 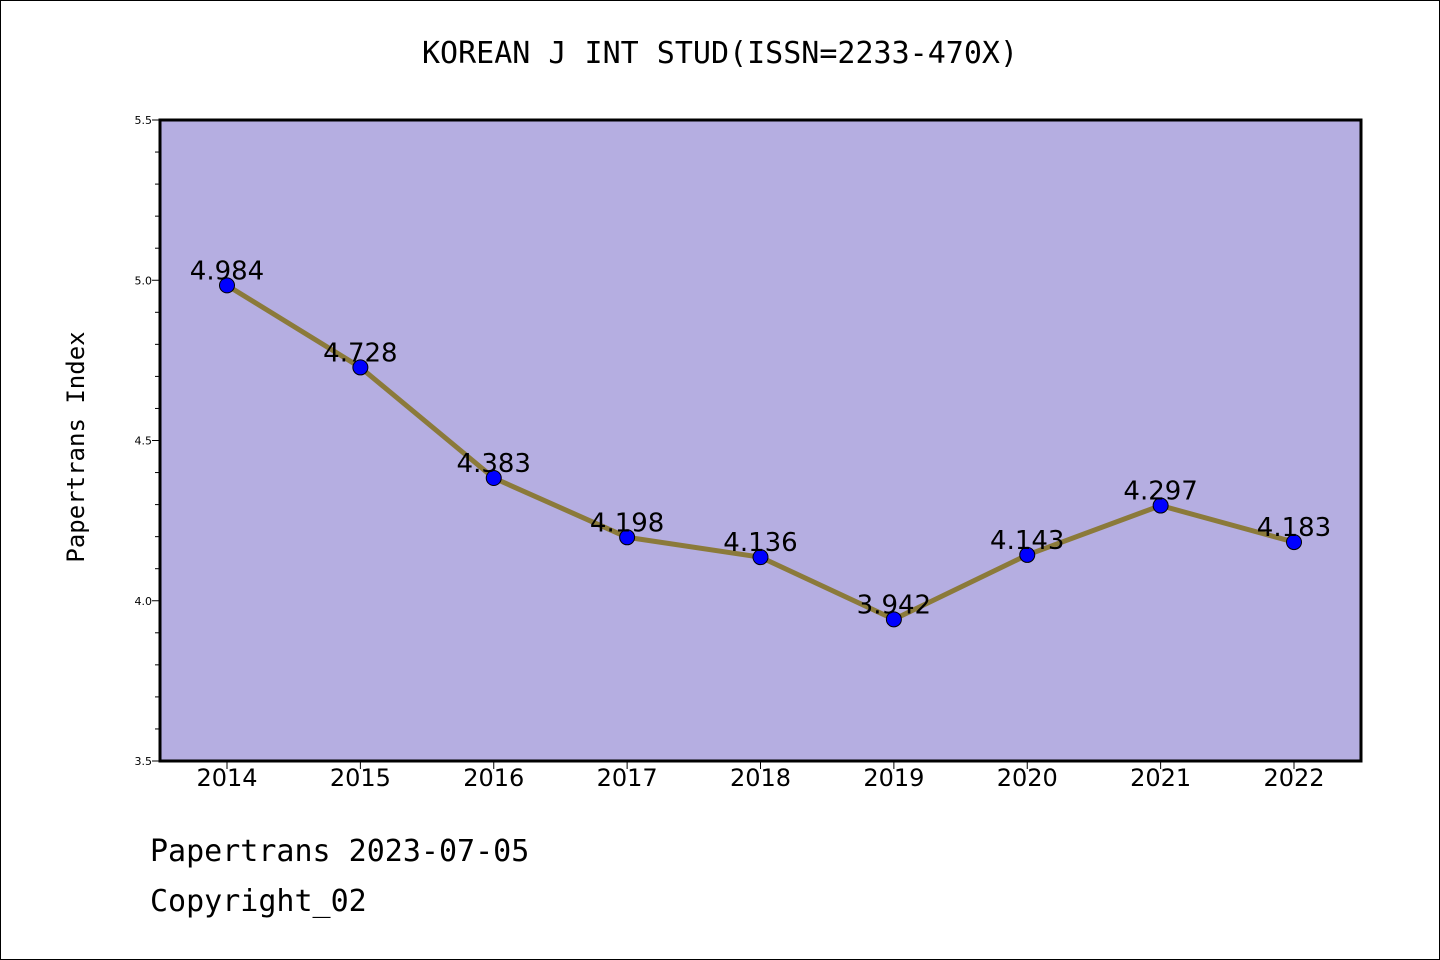 I want to click on data-label: 4.297, so click(x=1160, y=492).